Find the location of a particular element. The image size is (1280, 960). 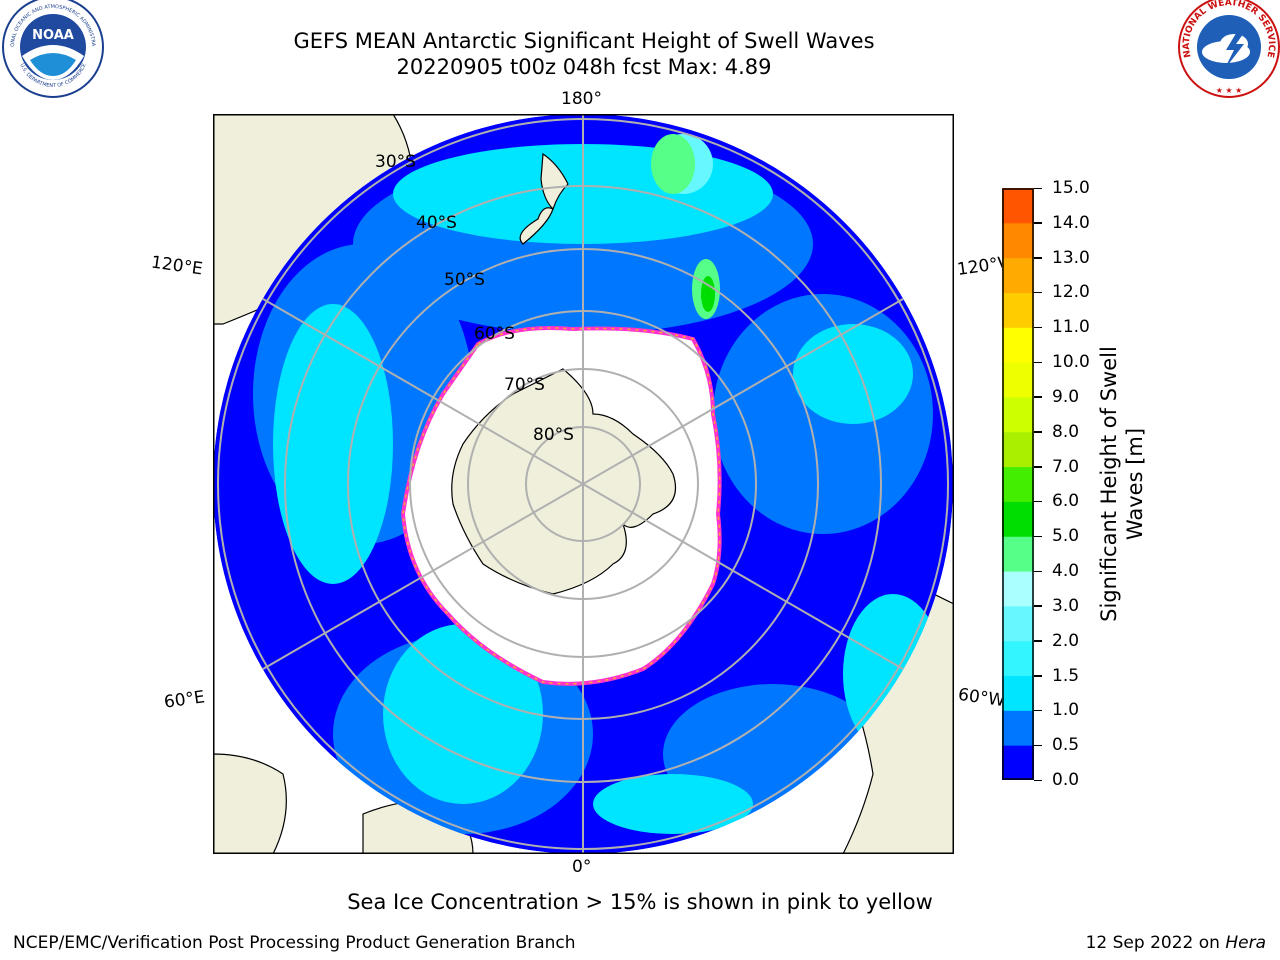

host-name: Hera is located at coordinates (1245, 943).